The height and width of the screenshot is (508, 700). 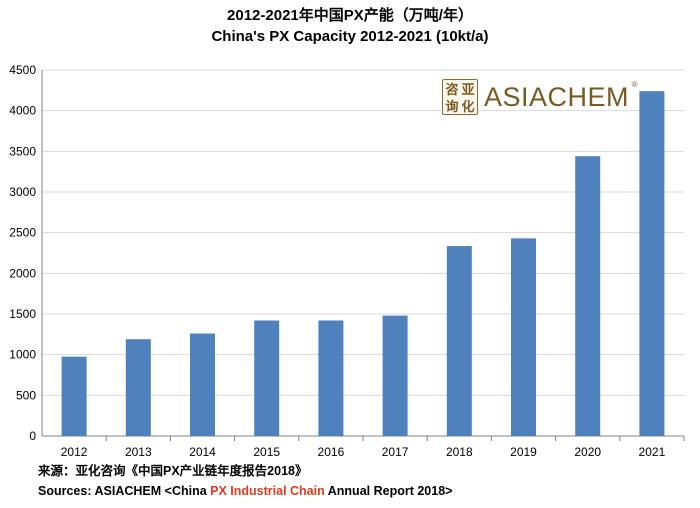 I want to click on y-tick-label: 4000, so click(x=22, y=111).